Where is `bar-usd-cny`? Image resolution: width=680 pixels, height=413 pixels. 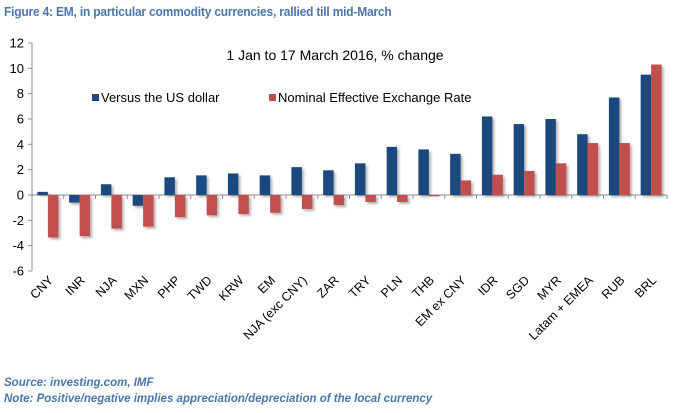
bar-usd-cny is located at coordinates (42, 193).